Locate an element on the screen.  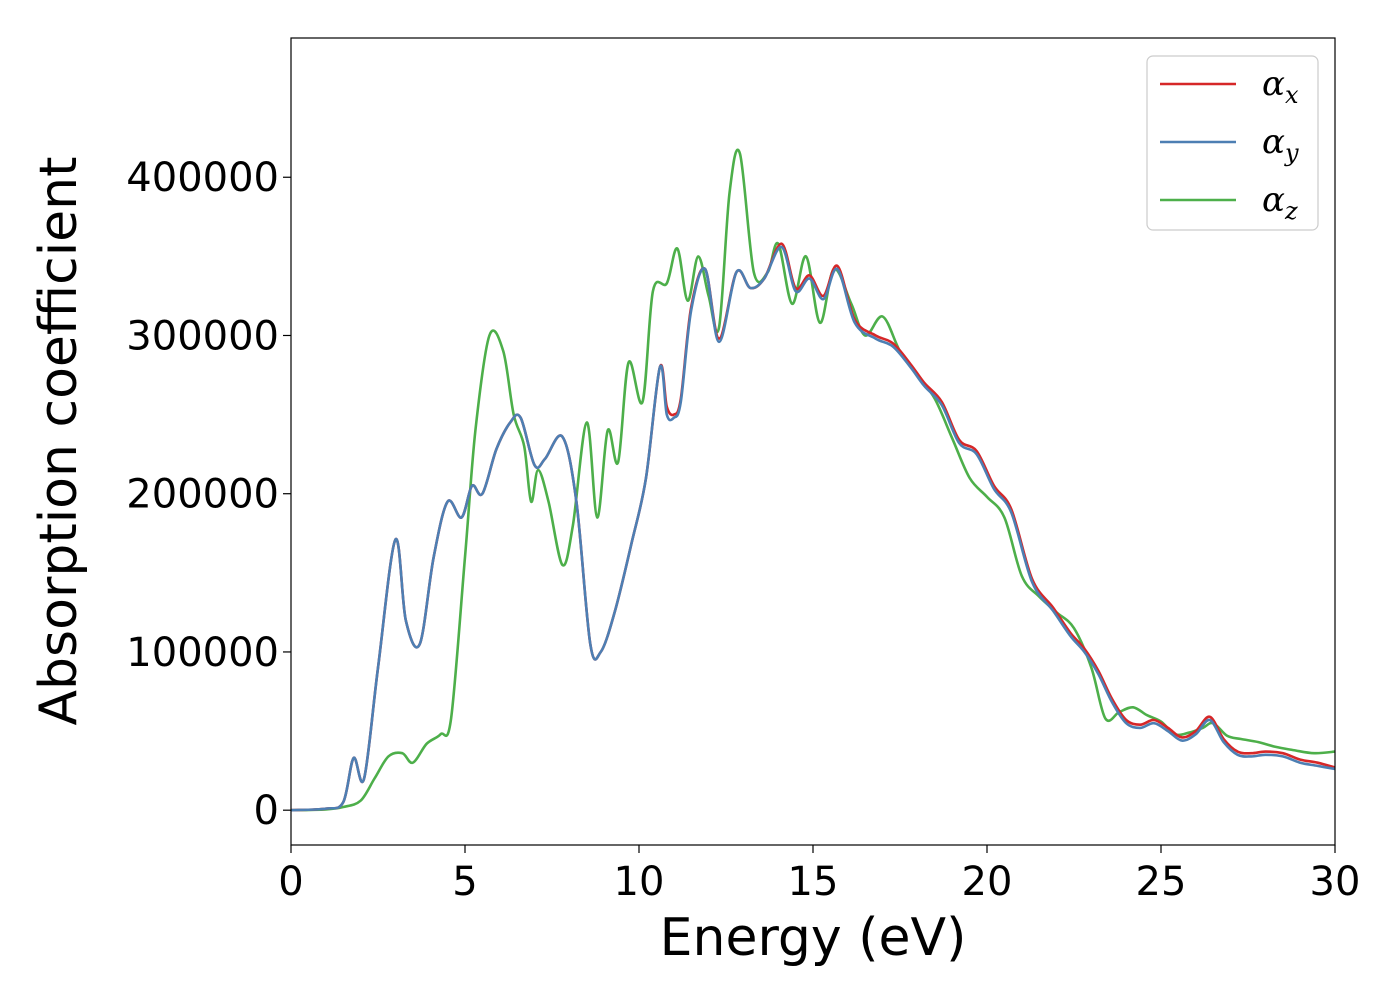
y-tick-label: 100000 is located at coordinates (202, 653).